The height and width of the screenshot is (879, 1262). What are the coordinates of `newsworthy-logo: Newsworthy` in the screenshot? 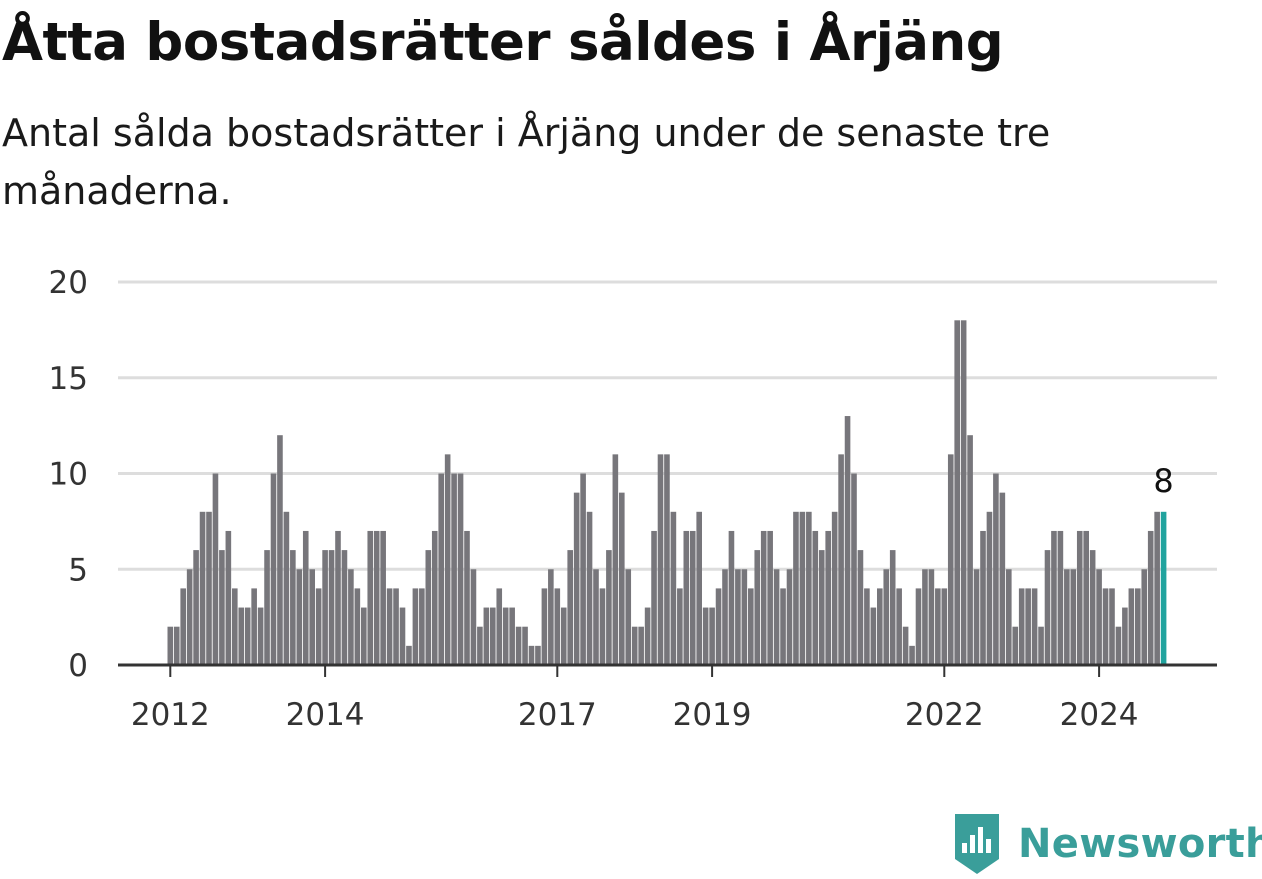 It's located at (1107, 844).